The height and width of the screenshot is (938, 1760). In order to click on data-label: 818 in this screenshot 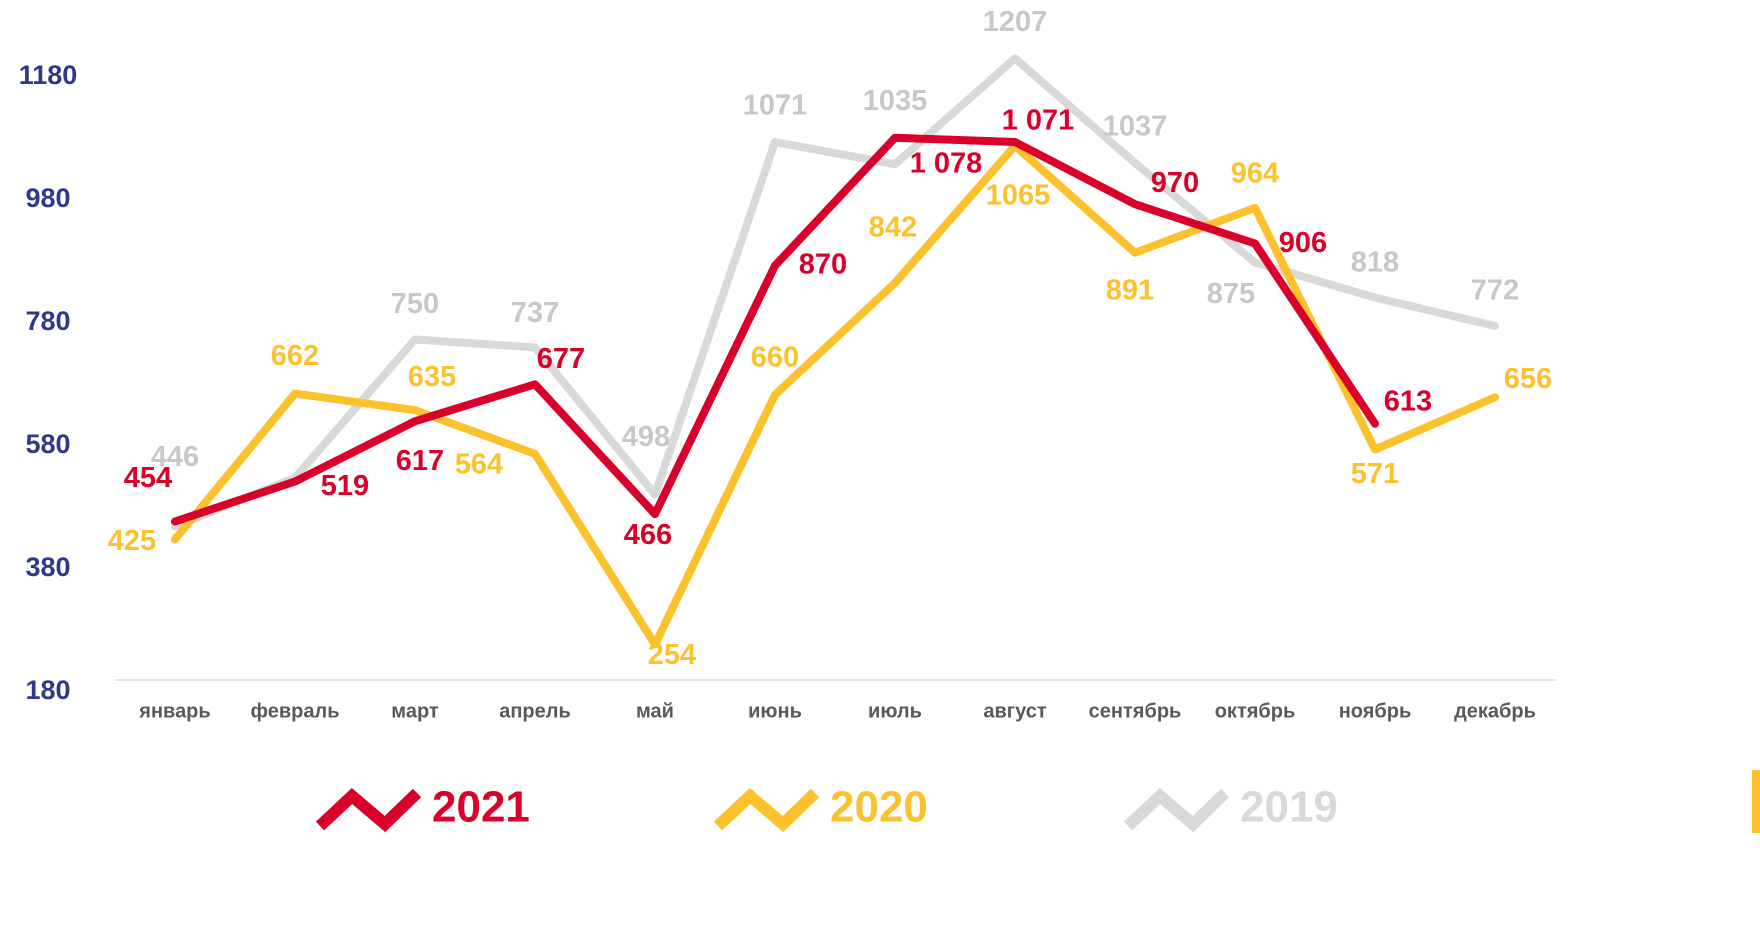, I will do `click(1375, 262)`.